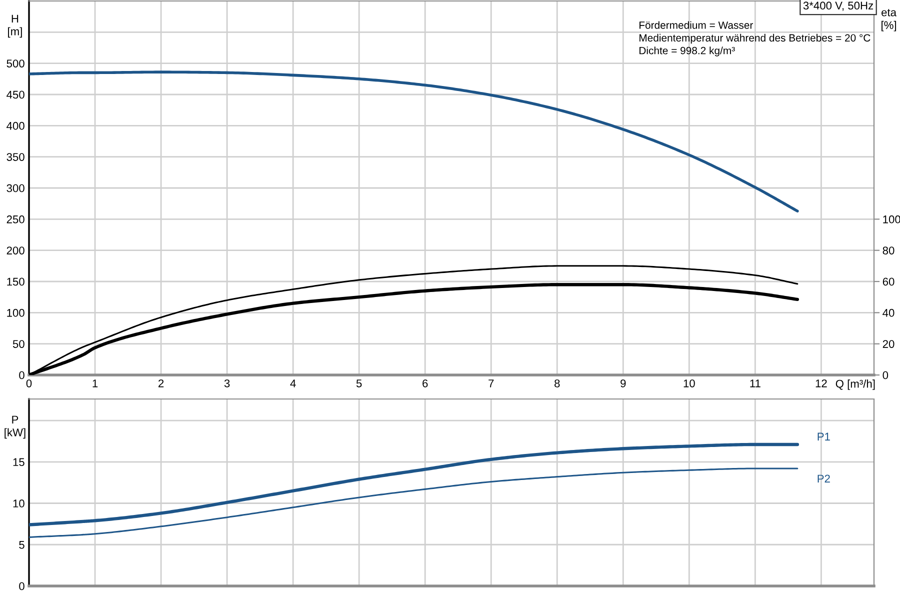 The width and height of the screenshot is (900, 600). I want to click on y2-tick-label: 40, so click(888, 312).